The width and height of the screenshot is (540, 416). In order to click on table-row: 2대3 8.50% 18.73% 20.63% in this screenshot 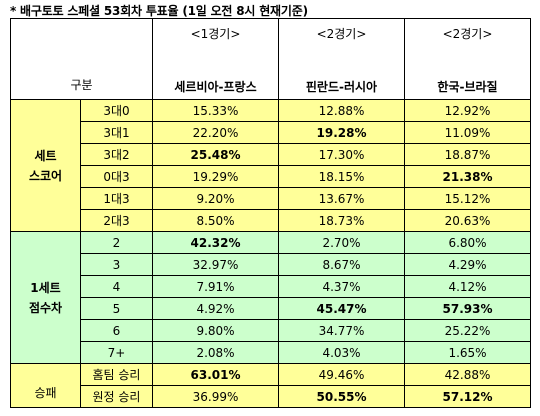, I will do `click(270, 220)`.